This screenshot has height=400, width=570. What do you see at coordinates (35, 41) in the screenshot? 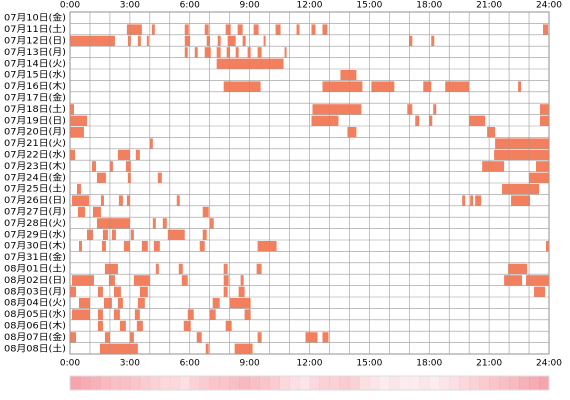
I see `row-label: 07月12日(日)` at bounding box center [35, 41].